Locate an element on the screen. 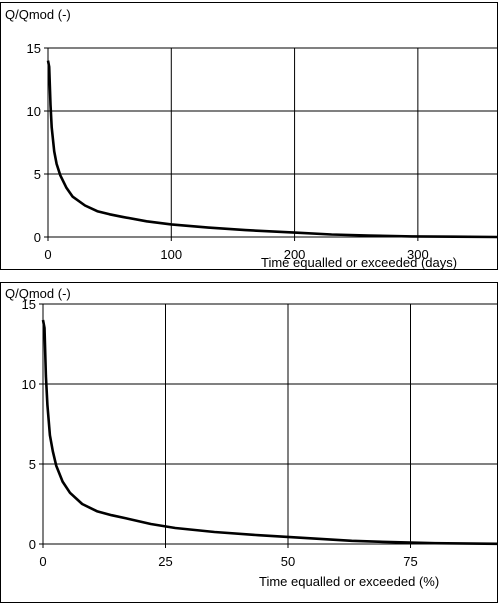 The height and width of the screenshot is (603, 498). x-tick-label: 50 is located at coordinates (288, 561).